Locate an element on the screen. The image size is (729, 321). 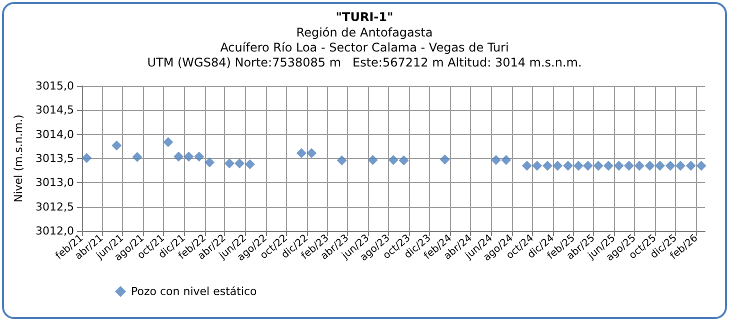
y-tick-label: 3013,5 is located at coordinates (55, 158).